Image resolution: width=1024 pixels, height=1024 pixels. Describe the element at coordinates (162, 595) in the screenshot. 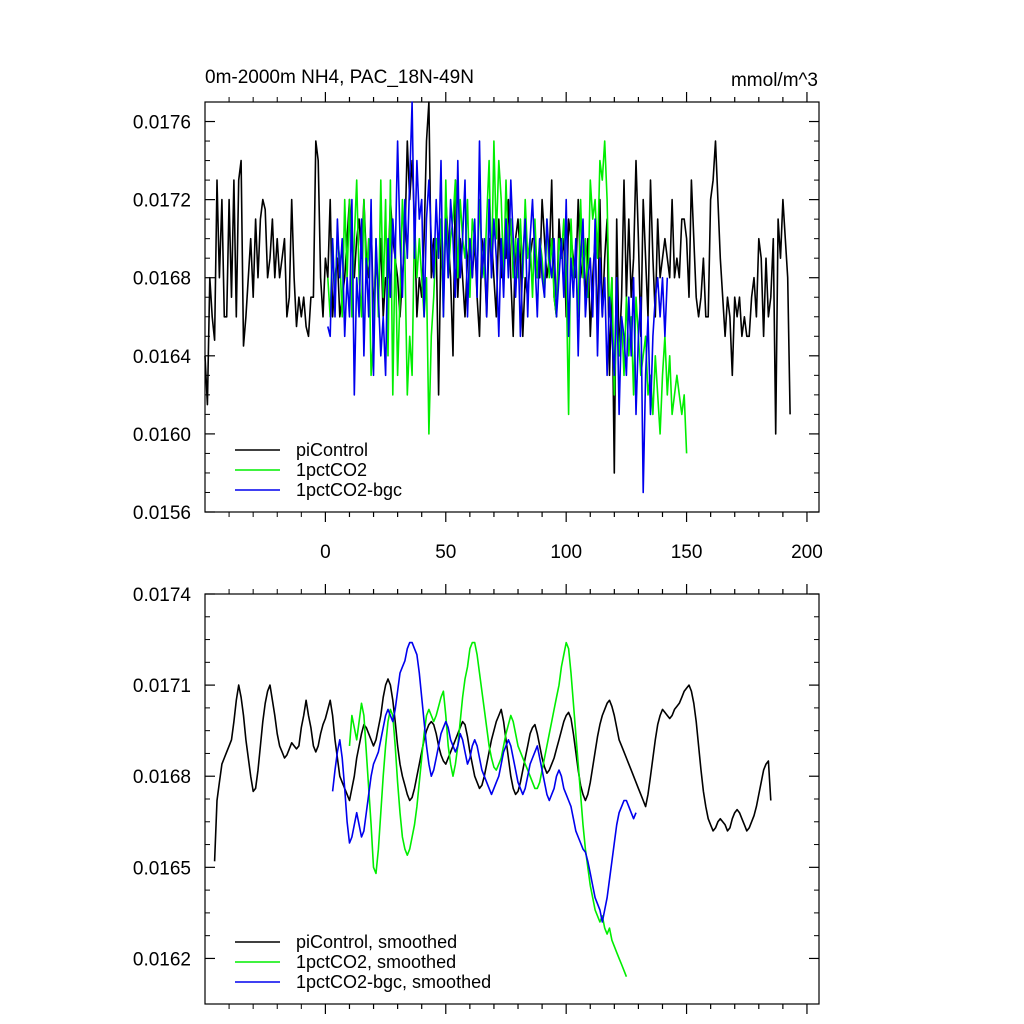

I see `y-tick-label: 0.0174` at that location.